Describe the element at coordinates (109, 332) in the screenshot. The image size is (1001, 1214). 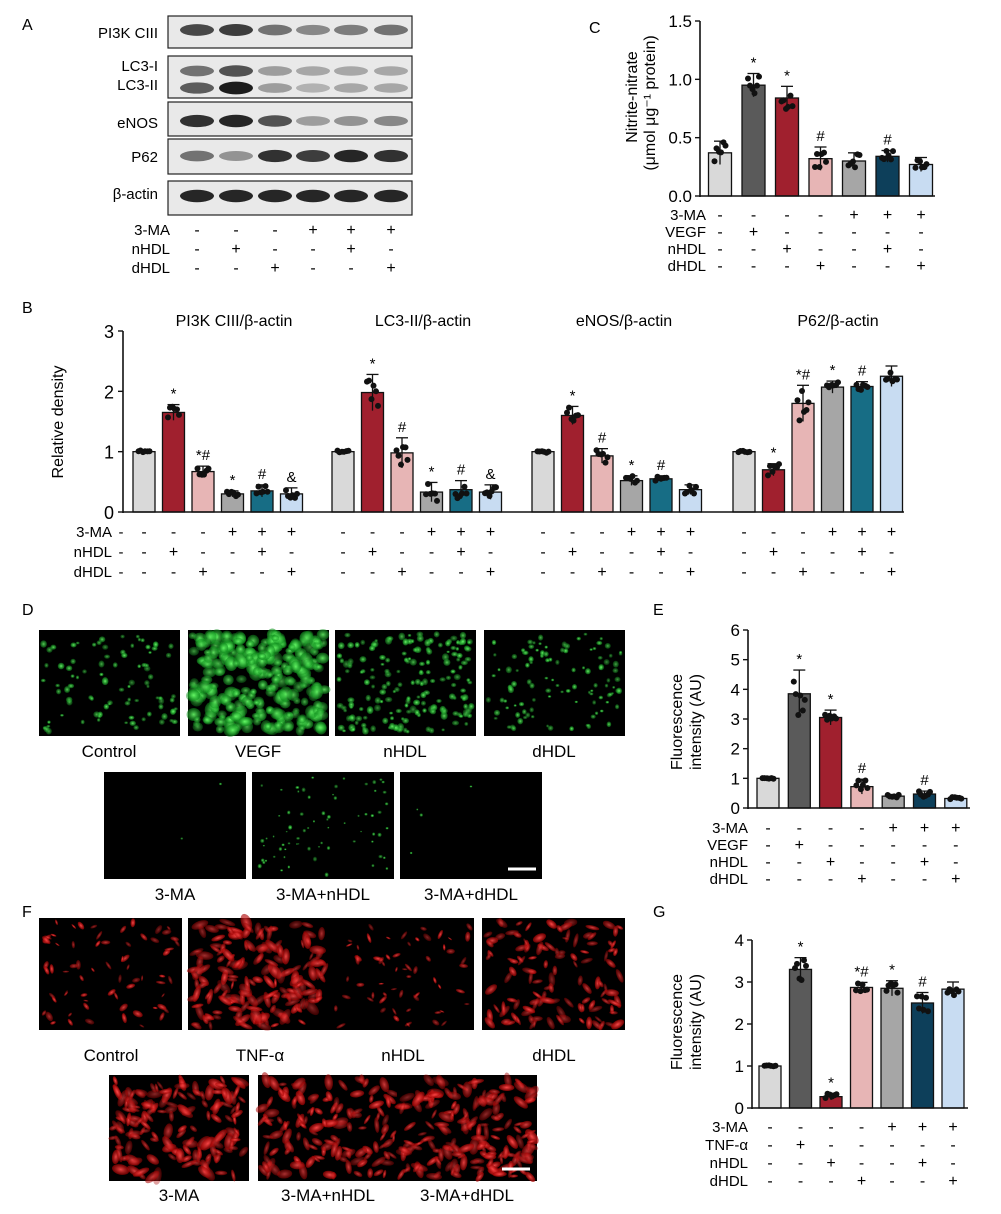
I see `chart-b-y-tick-label: 3` at that location.